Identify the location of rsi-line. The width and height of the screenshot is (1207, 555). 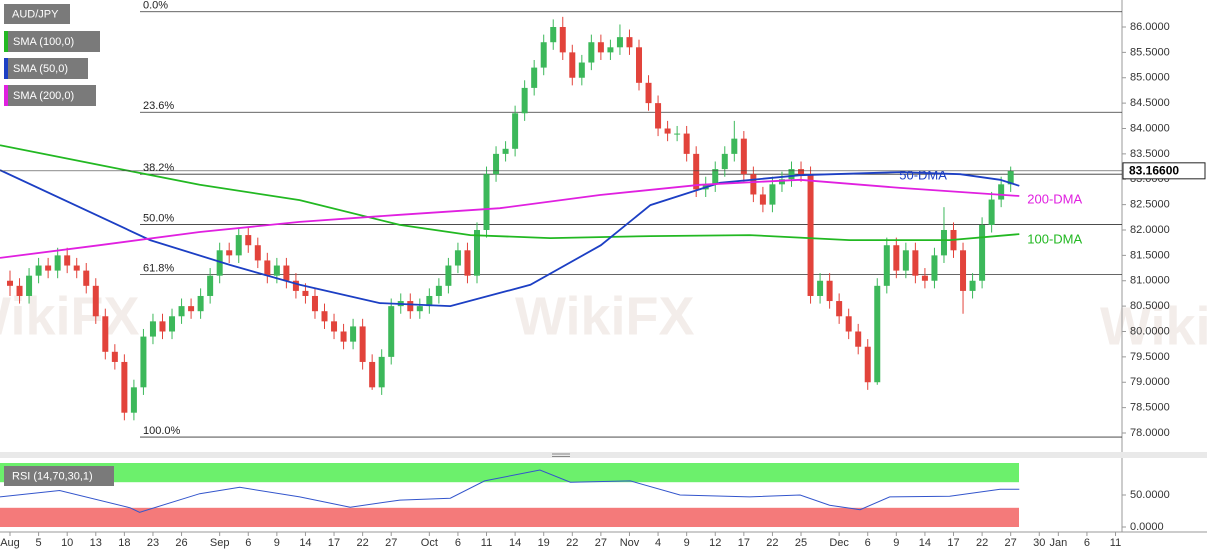
(510, 491).